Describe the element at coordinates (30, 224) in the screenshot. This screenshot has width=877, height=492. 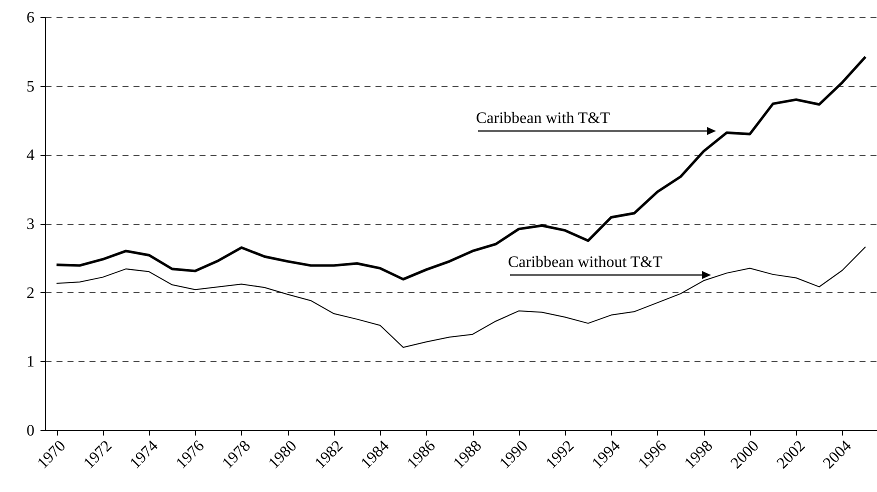
I see `y-tick-label: 3` at that location.